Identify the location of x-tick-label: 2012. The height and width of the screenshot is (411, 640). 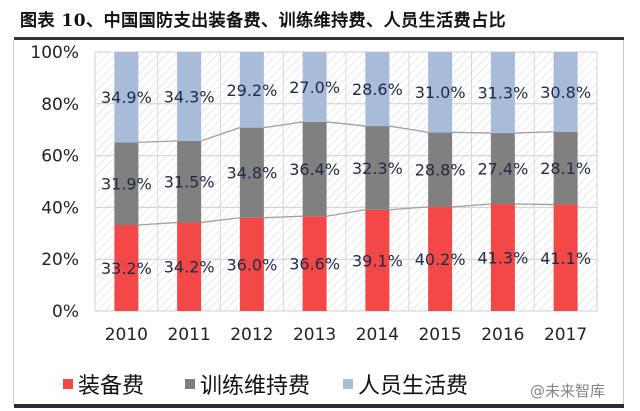
(251, 335).